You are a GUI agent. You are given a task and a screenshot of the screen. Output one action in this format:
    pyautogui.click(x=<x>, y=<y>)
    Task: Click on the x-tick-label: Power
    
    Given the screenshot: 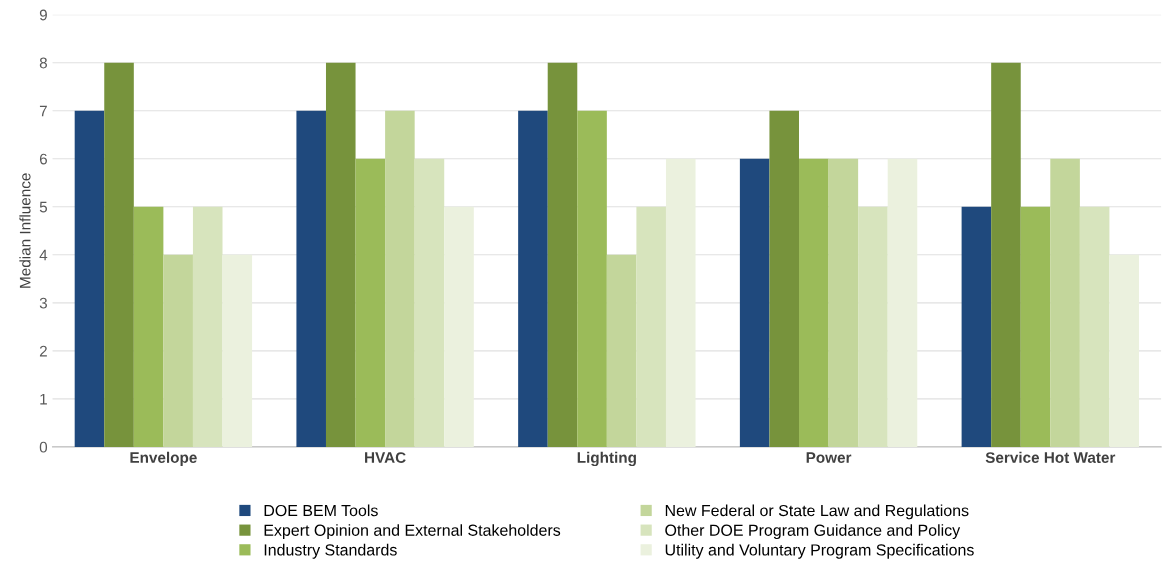 What is the action you would take?
    pyautogui.click(x=829, y=457)
    